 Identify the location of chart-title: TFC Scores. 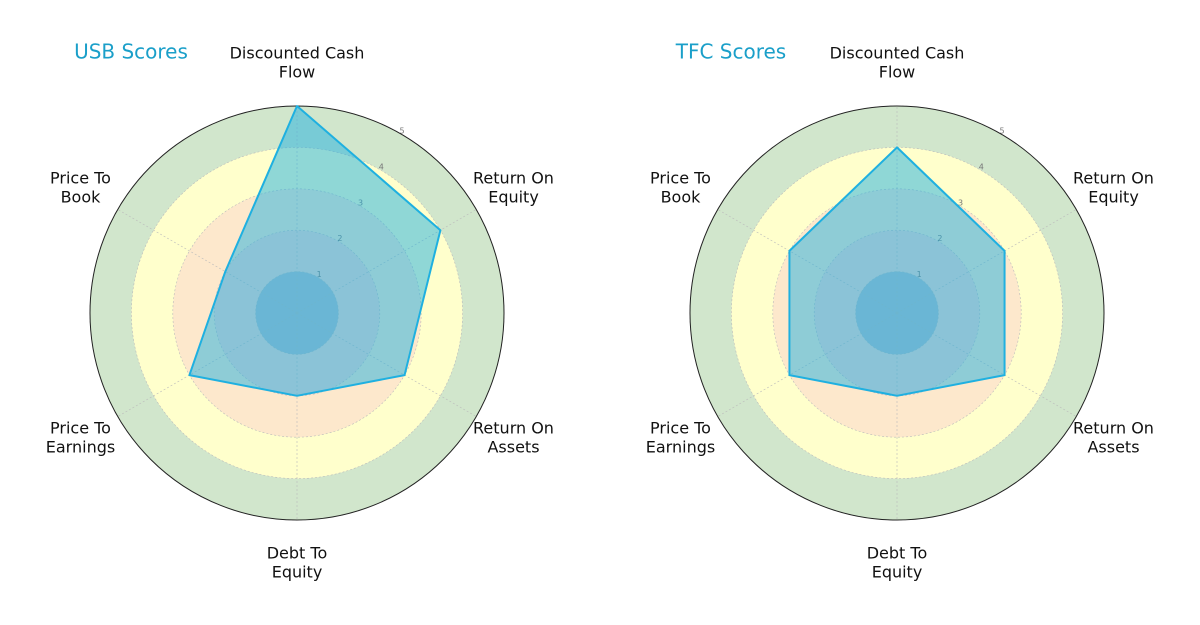
(730, 52).